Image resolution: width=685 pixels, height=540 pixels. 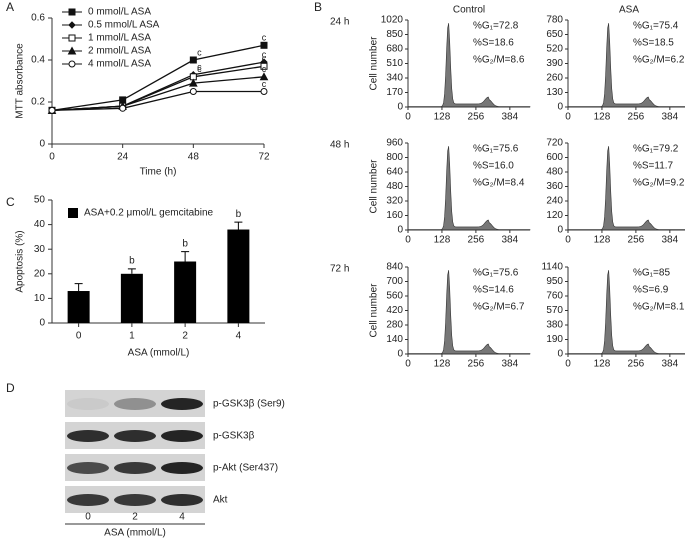 What do you see at coordinates (659, 183) in the screenshot?
I see `stat-label: %G₂/M=9.2` at bounding box center [659, 183].